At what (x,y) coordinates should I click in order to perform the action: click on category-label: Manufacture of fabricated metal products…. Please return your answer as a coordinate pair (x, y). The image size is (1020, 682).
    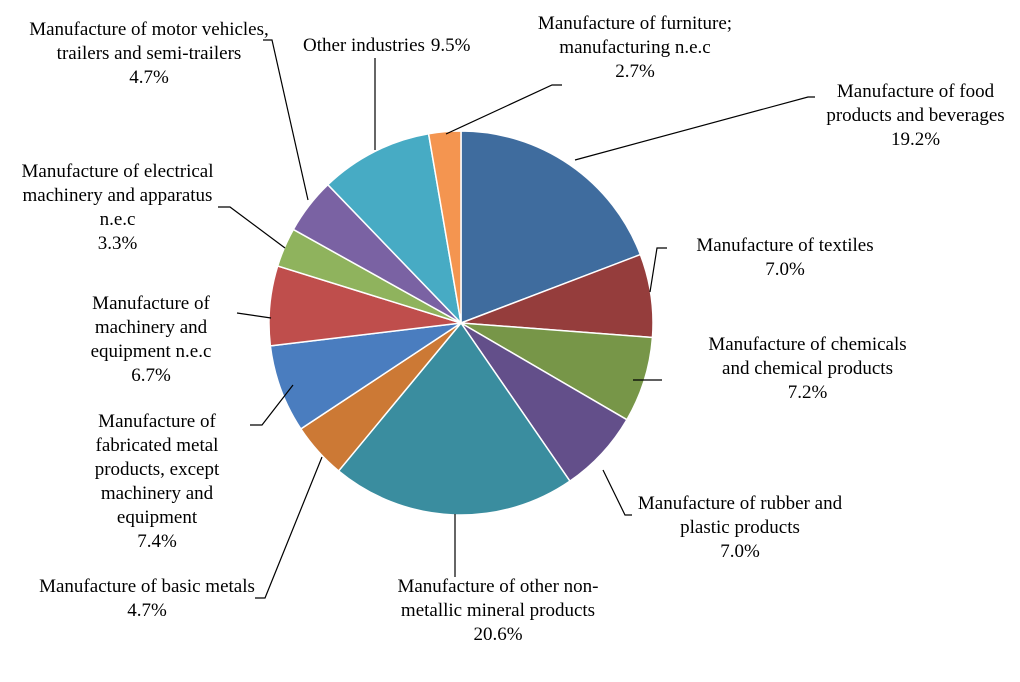
    Looking at the image, I should click on (157, 469).